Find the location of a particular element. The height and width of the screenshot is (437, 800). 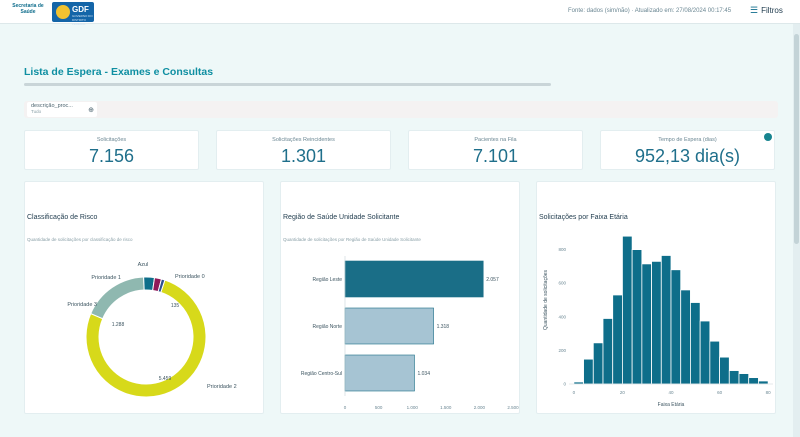

kpi-card-tempo-espera: Tempo de Espera (dias) 952,13 dia(s) is located at coordinates (687, 150).